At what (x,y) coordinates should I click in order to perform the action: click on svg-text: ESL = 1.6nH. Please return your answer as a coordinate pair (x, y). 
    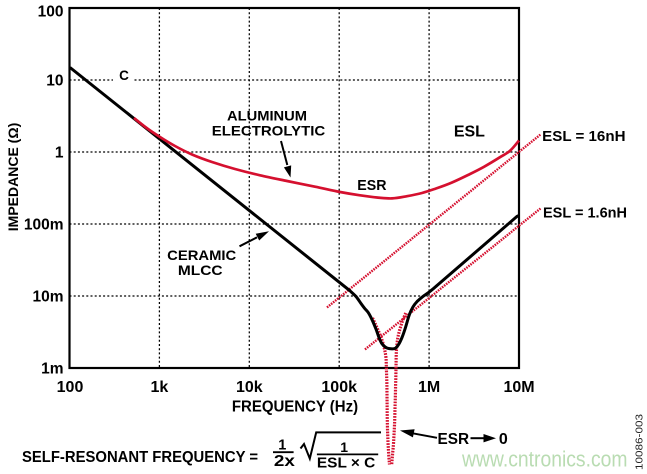
    Looking at the image, I should click on (585, 214).